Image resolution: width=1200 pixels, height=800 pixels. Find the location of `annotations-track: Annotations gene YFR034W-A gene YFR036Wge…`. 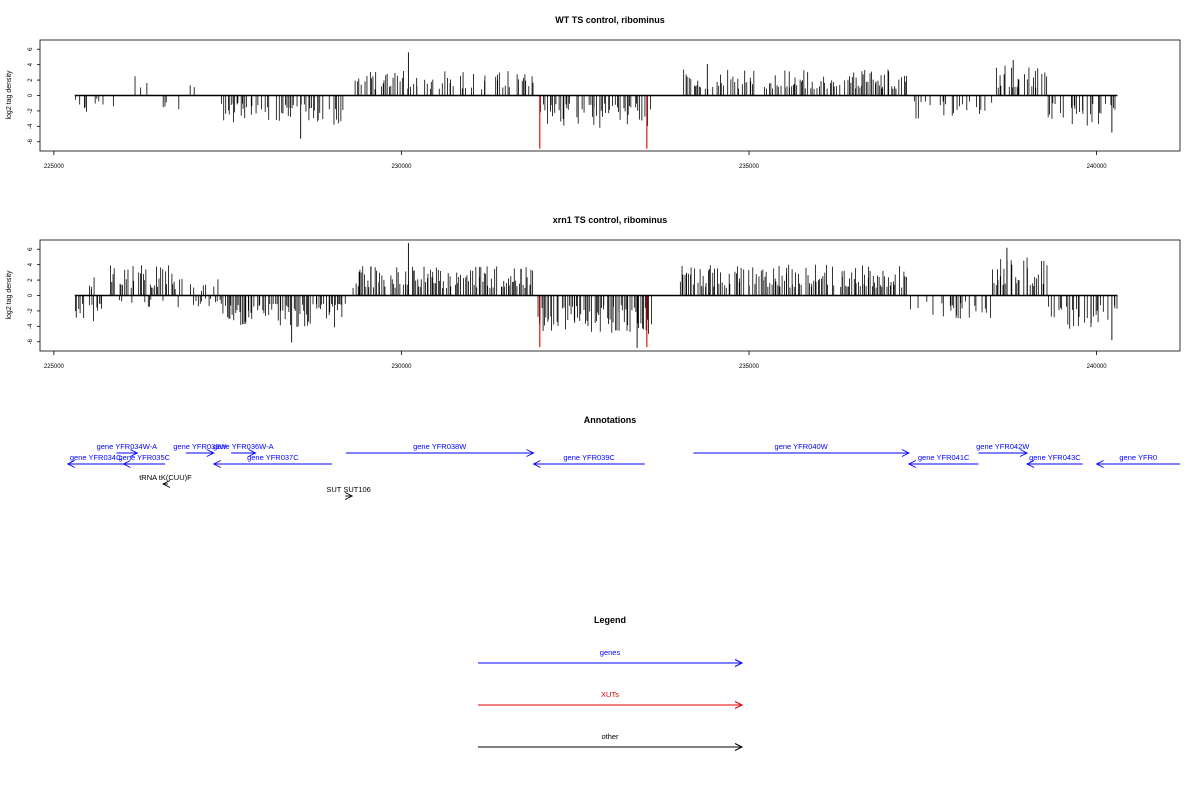

annotations-track: Annotations gene YFR034W-A gene YFR036Wge… is located at coordinates (623, 457).